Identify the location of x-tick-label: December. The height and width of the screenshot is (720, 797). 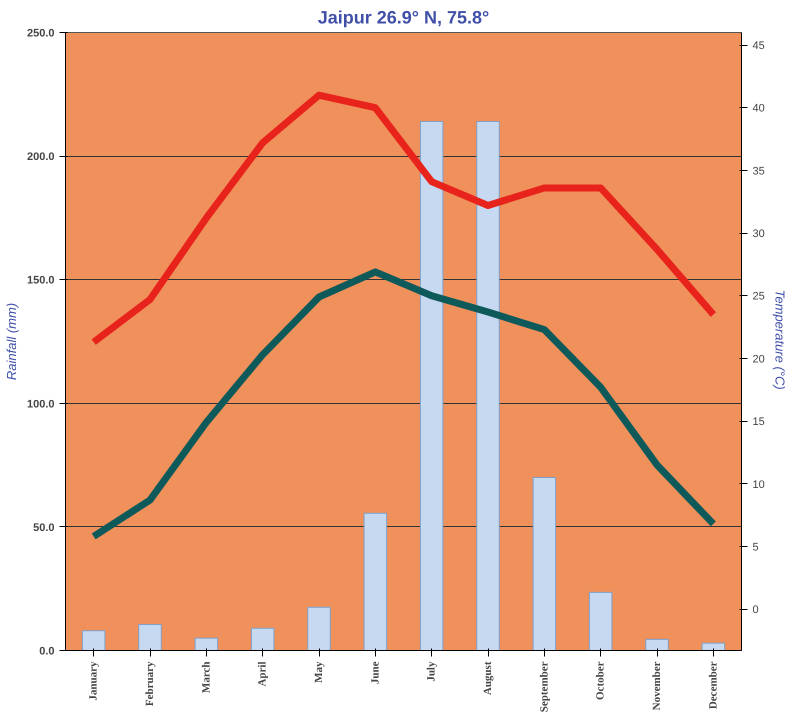
(713, 685).